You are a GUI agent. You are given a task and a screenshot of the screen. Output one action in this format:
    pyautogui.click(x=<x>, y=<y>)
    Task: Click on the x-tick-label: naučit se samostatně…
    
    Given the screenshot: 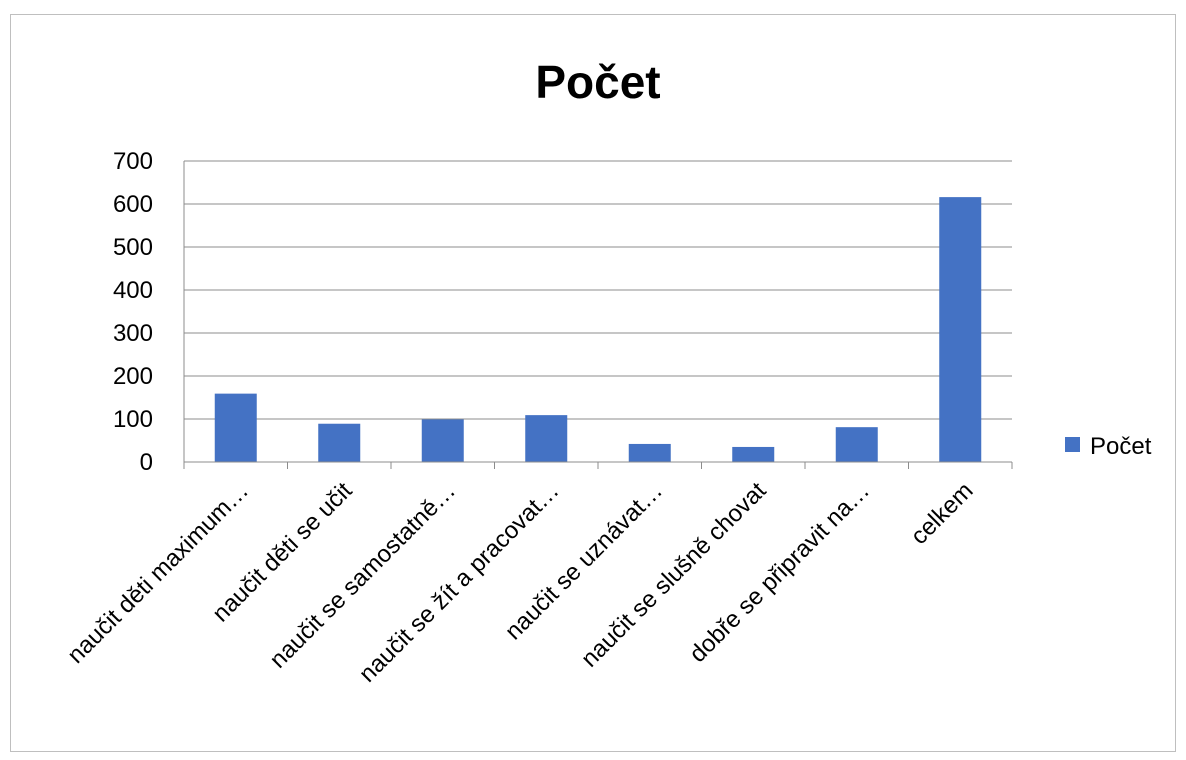 What is the action you would take?
    pyautogui.click(x=363, y=575)
    